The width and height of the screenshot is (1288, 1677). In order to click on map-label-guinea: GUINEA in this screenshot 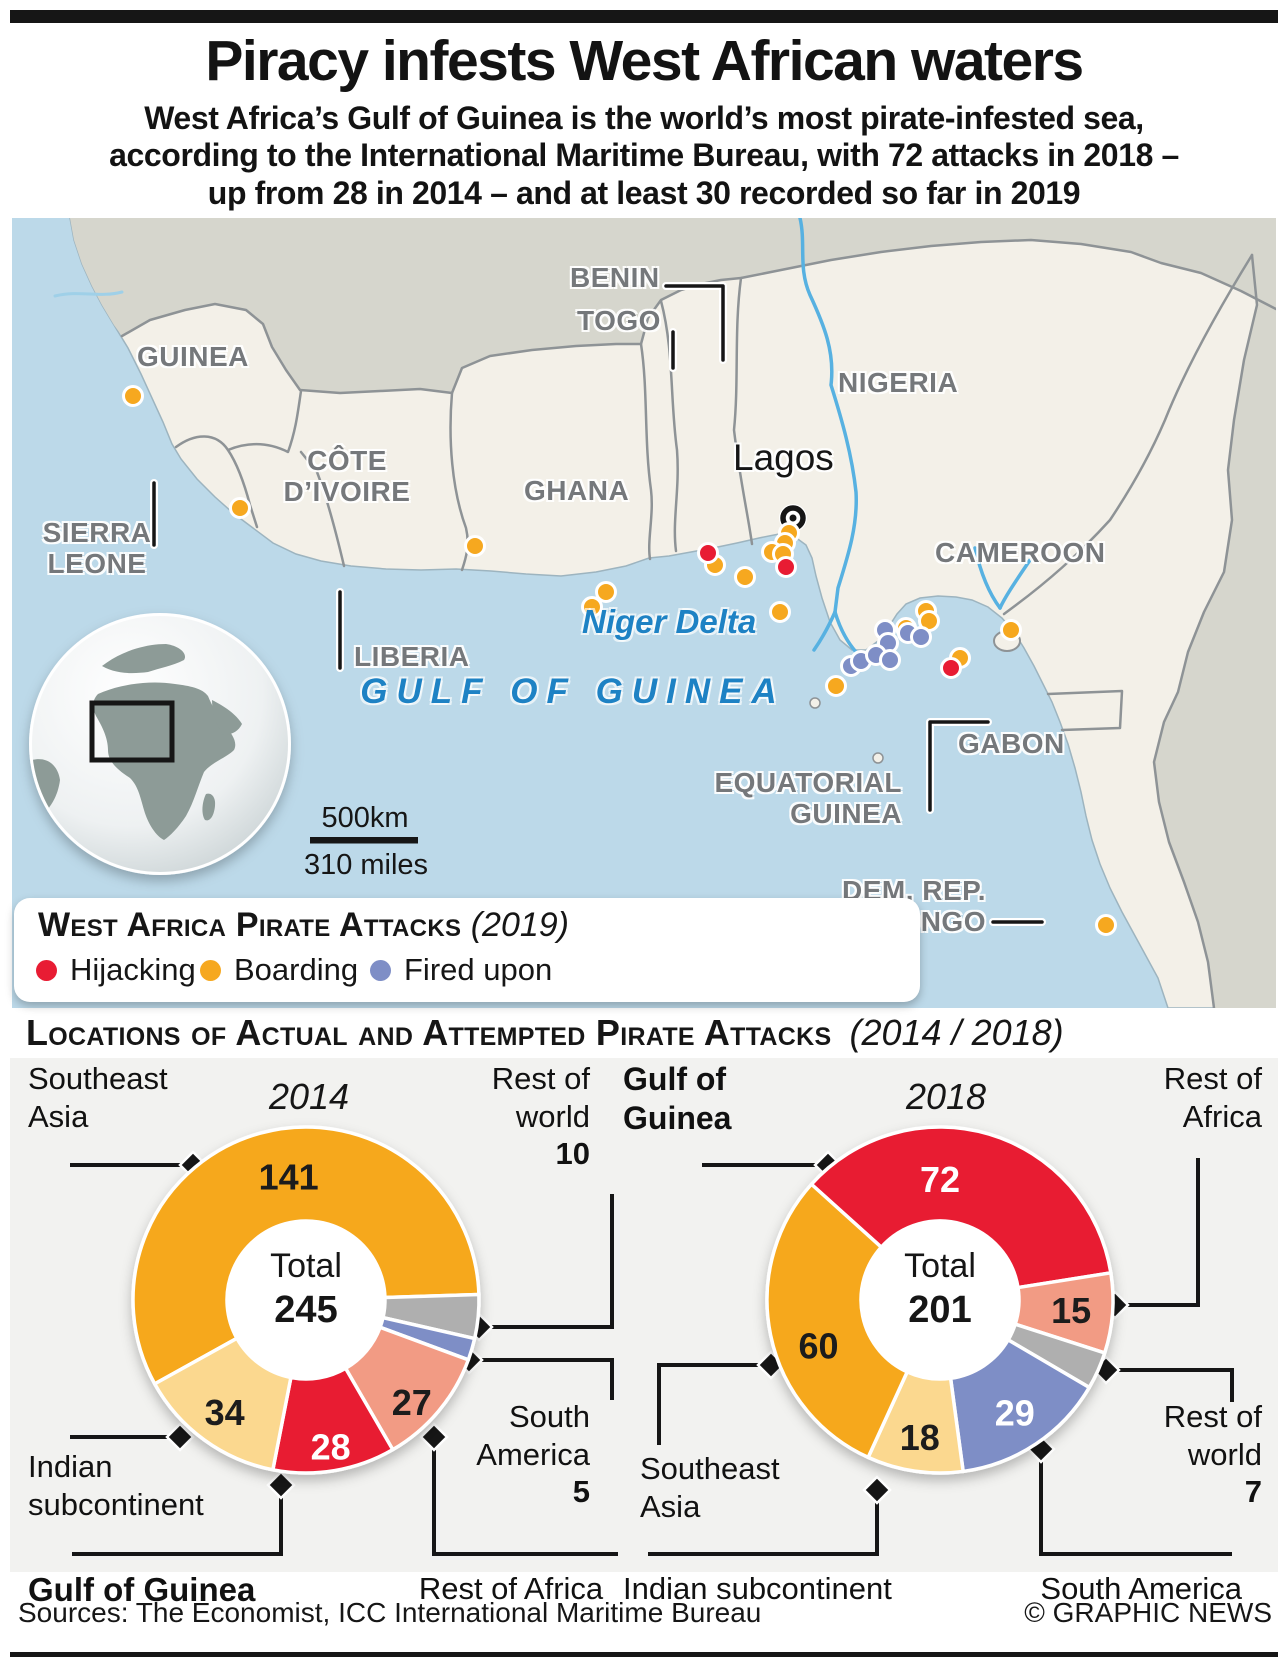, I will do `click(193, 356)`.